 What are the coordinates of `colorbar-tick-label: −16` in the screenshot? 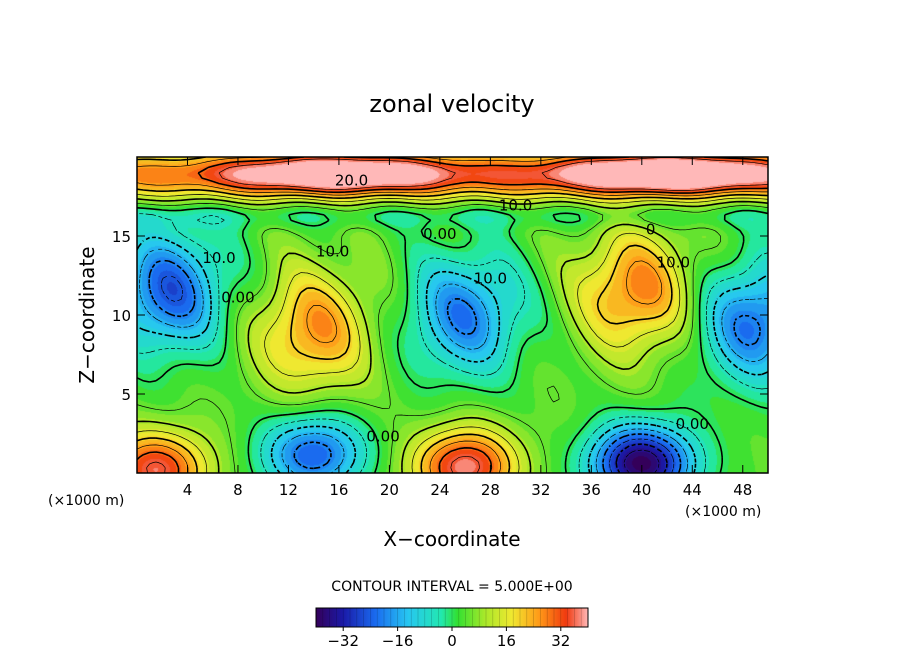 It's located at (398, 641).